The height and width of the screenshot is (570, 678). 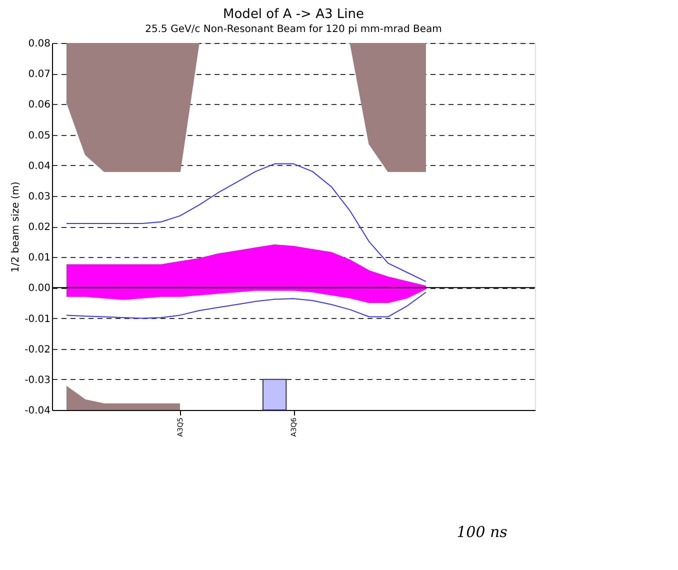 What do you see at coordinates (293, 14) in the screenshot?
I see `chart-title: Model of A -> A3 Line` at bounding box center [293, 14].